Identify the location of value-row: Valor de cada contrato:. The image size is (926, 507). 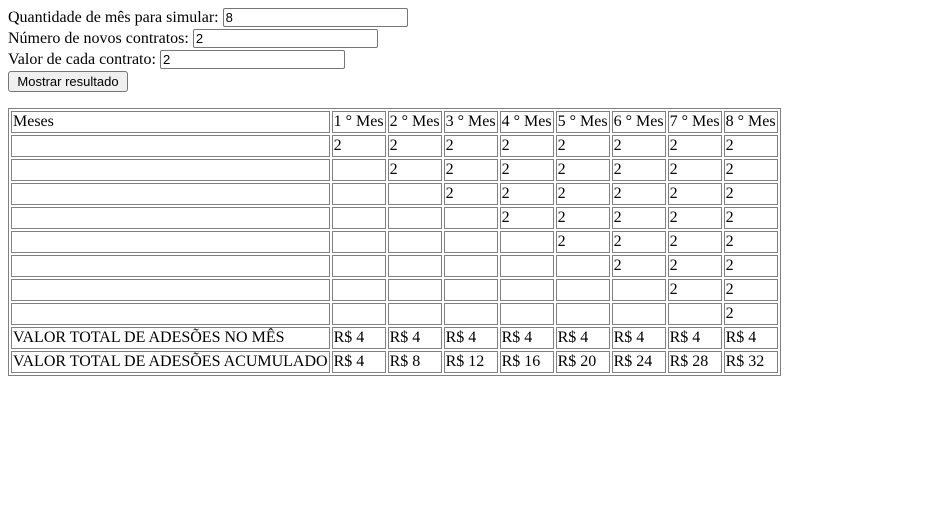
(208, 59).